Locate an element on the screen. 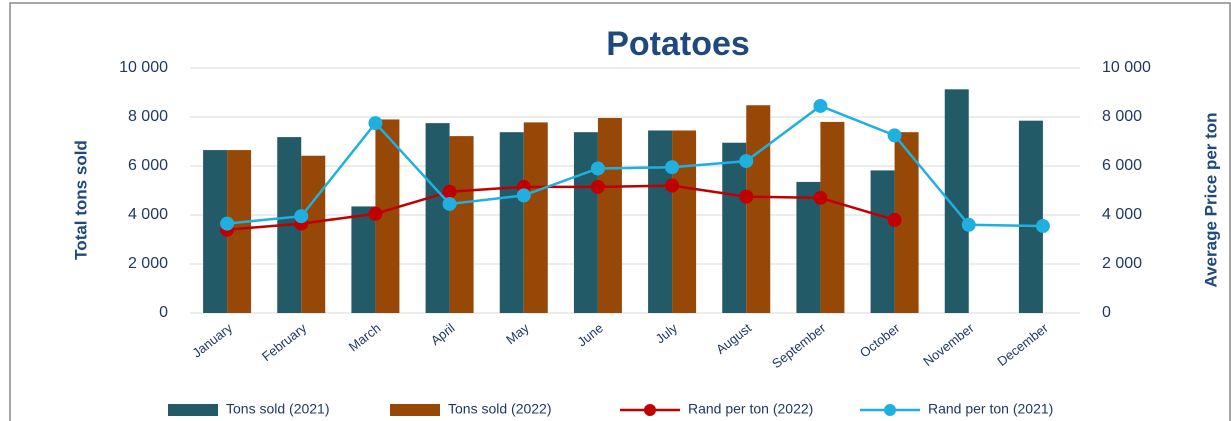 This screenshot has width=1231, height=421. x-tick-label: December is located at coordinates (1022, 344).